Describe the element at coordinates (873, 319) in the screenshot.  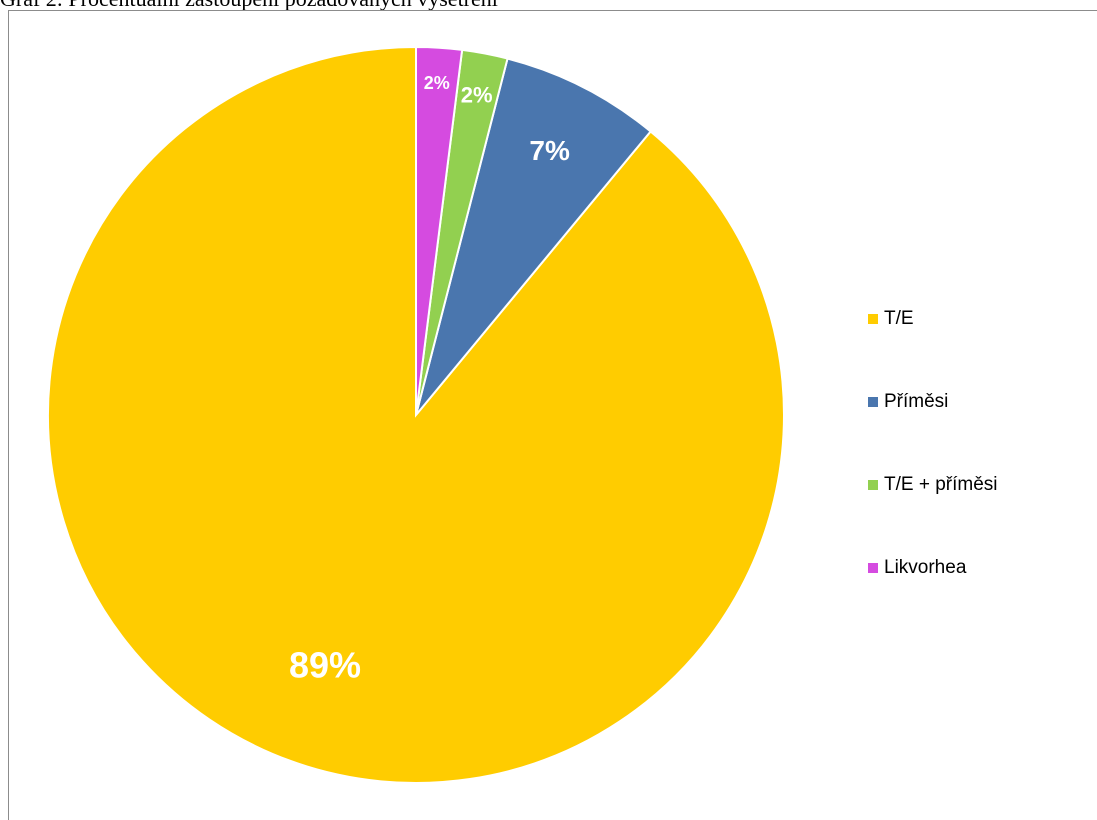
I see `legend-swatch-te` at that location.